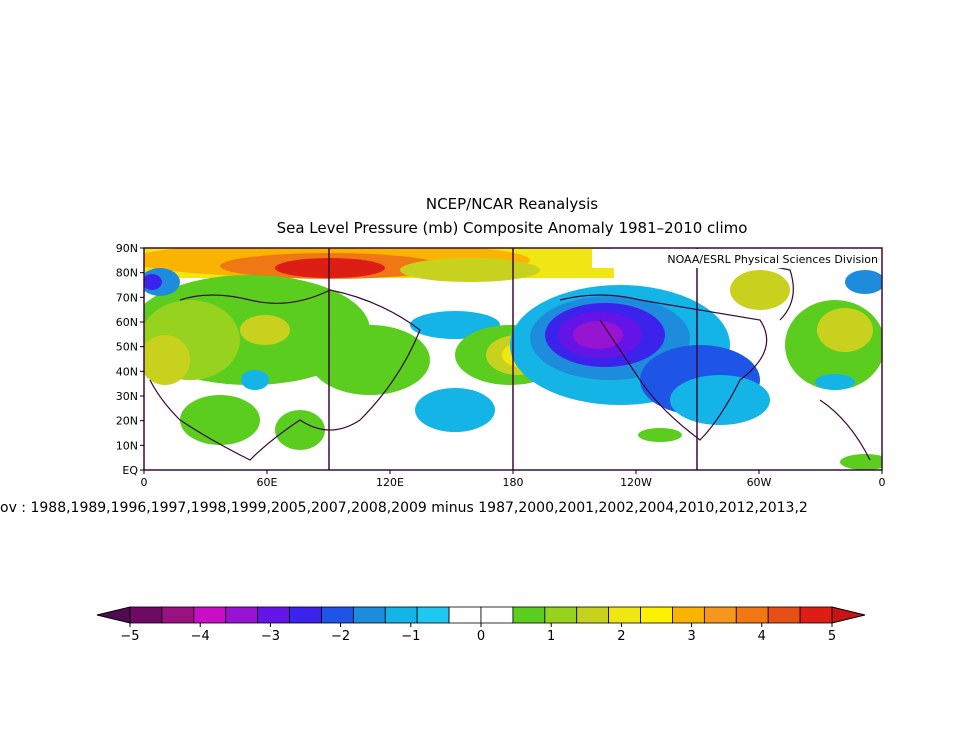 This screenshot has width=960, height=746. Describe the element at coordinates (512, 204) in the screenshot. I see `title: NCEP/NCAR Reanalysis` at that location.